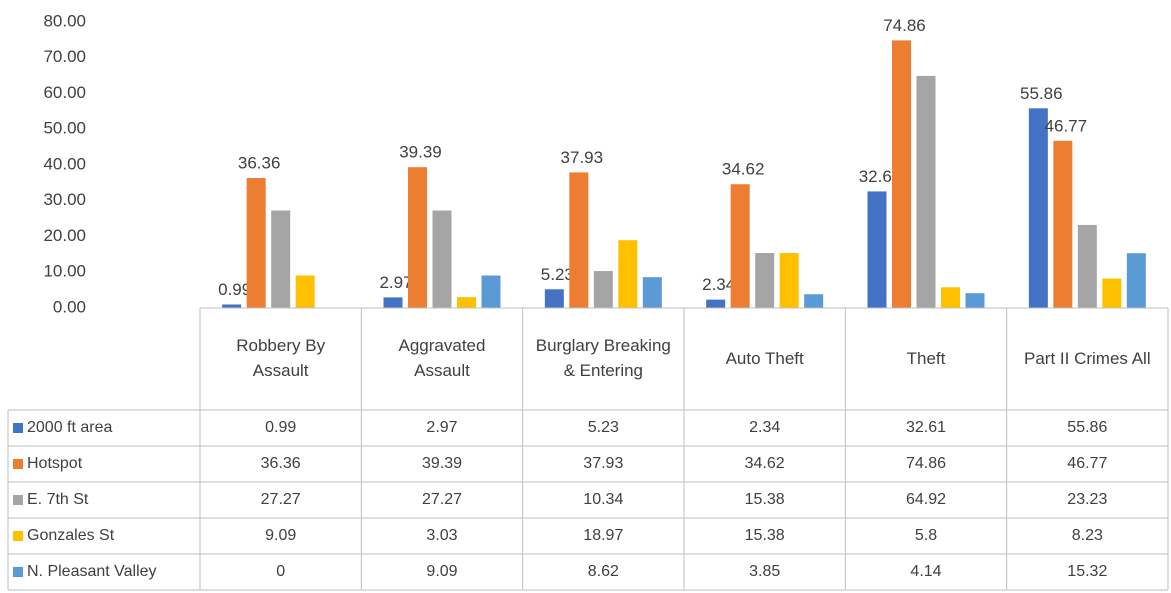 The width and height of the screenshot is (1171, 593). What do you see at coordinates (1087, 427) in the screenshot?
I see `table-cell: 55.86` at bounding box center [1087, 427].